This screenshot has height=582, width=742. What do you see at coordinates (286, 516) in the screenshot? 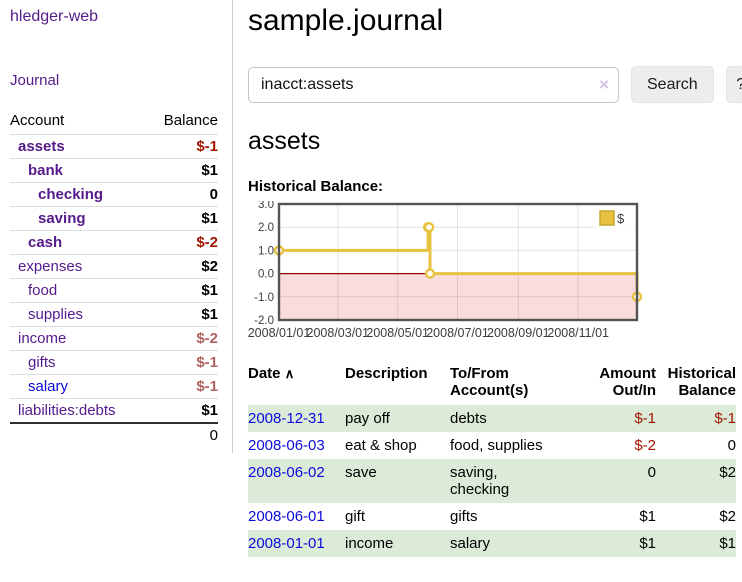
I see `transaction-date-link: 2008-06-01` at bounding box center [286, 516].